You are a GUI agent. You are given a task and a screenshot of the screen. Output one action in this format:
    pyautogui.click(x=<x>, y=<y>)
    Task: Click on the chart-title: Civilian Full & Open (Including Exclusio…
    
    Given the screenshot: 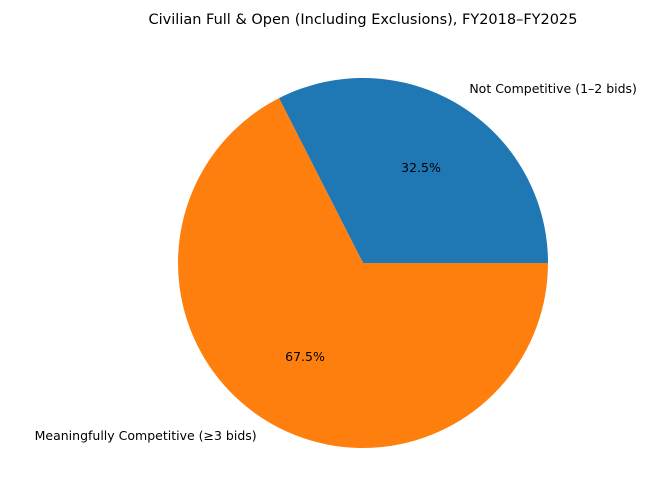 What is the action you would take?
    pyautogui.click(x=363, y=20)
    